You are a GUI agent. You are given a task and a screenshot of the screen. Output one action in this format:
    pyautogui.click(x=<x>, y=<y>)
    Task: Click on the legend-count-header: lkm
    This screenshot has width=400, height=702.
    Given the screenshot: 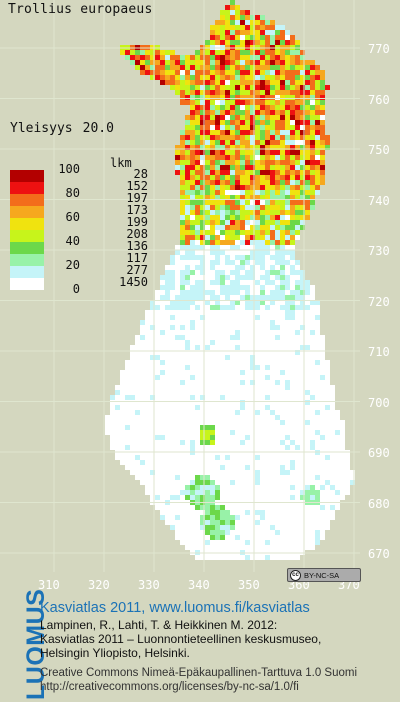 What is the action you would take?
    pyautogui.click(x=121, y=163)
    